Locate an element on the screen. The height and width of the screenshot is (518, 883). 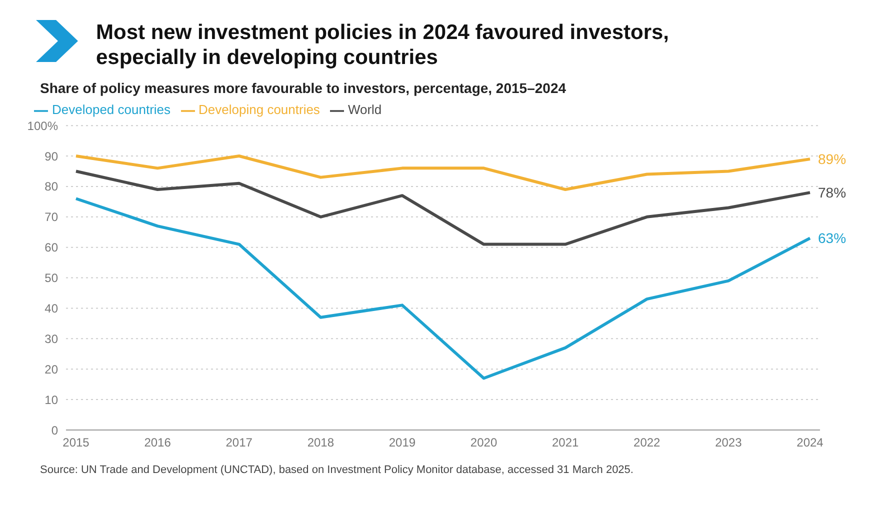
y-tick-label: 80 is located at coordinates (51, 187).